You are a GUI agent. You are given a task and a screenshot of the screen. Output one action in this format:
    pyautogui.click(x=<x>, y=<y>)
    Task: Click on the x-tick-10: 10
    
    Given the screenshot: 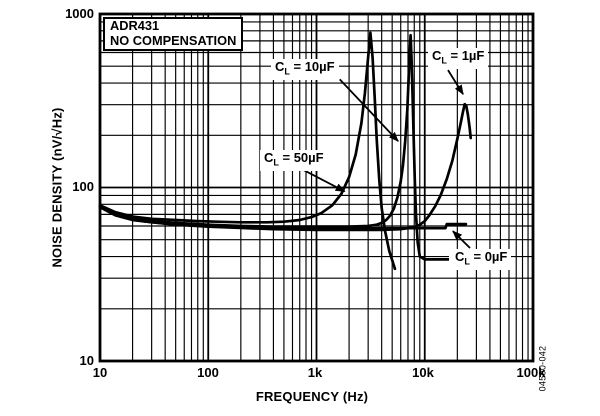 What is the action you would take?
    pyautogui.click(x=100, y=372)
    